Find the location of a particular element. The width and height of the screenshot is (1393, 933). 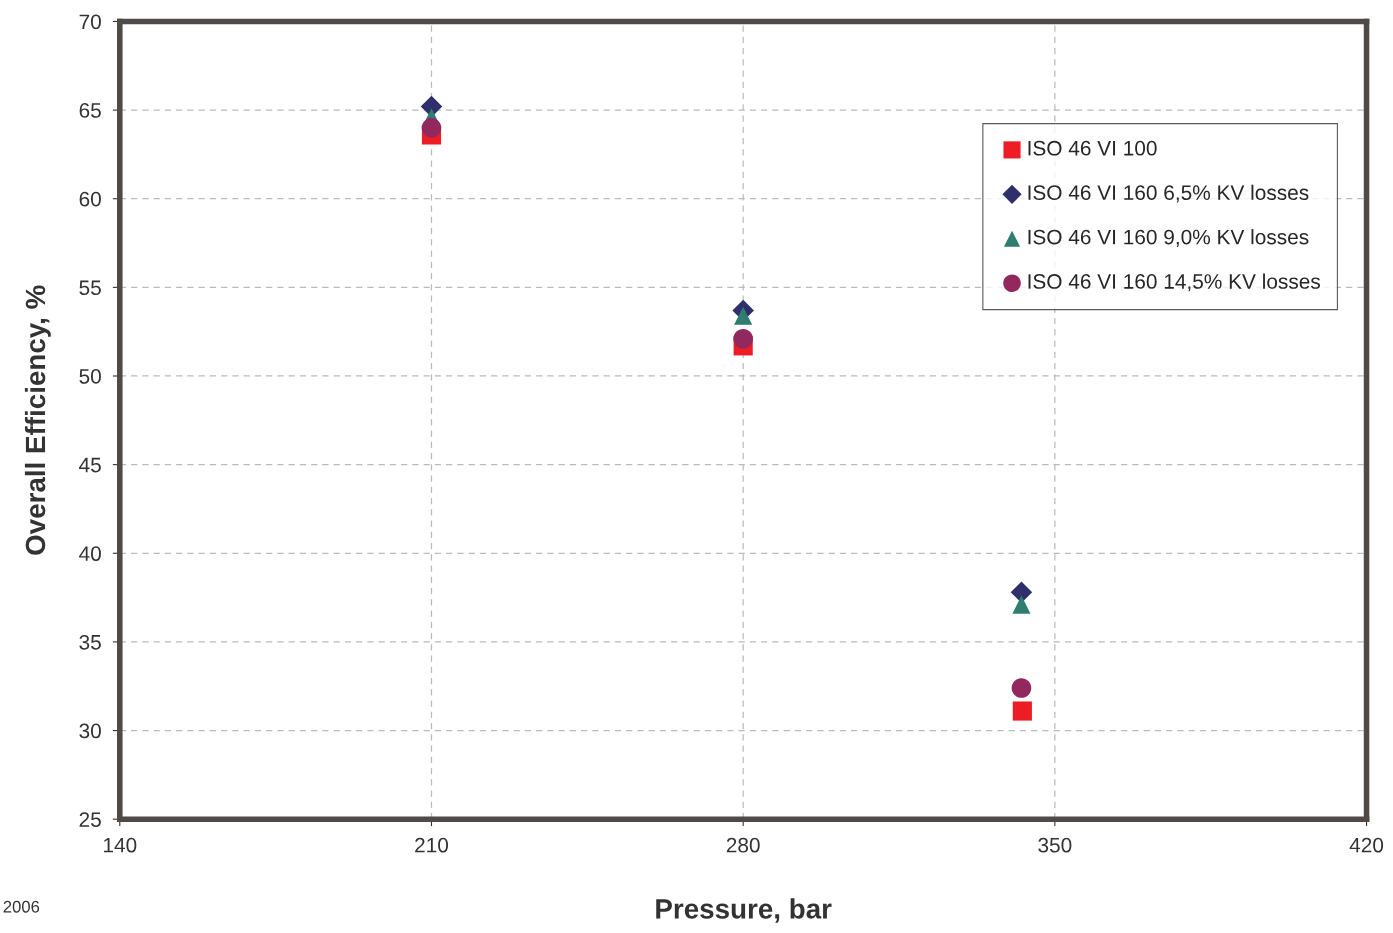

x-axis-title: Pressure, bar is located at coordinates (744, 910).